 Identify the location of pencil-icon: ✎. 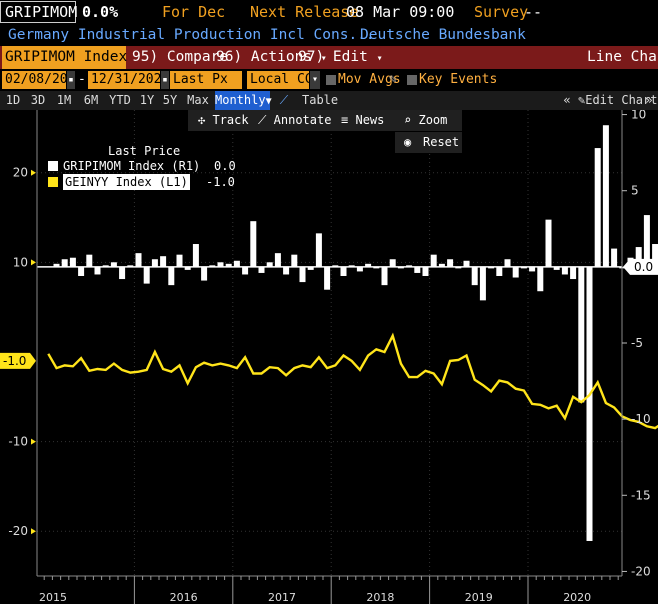
(393, 79).